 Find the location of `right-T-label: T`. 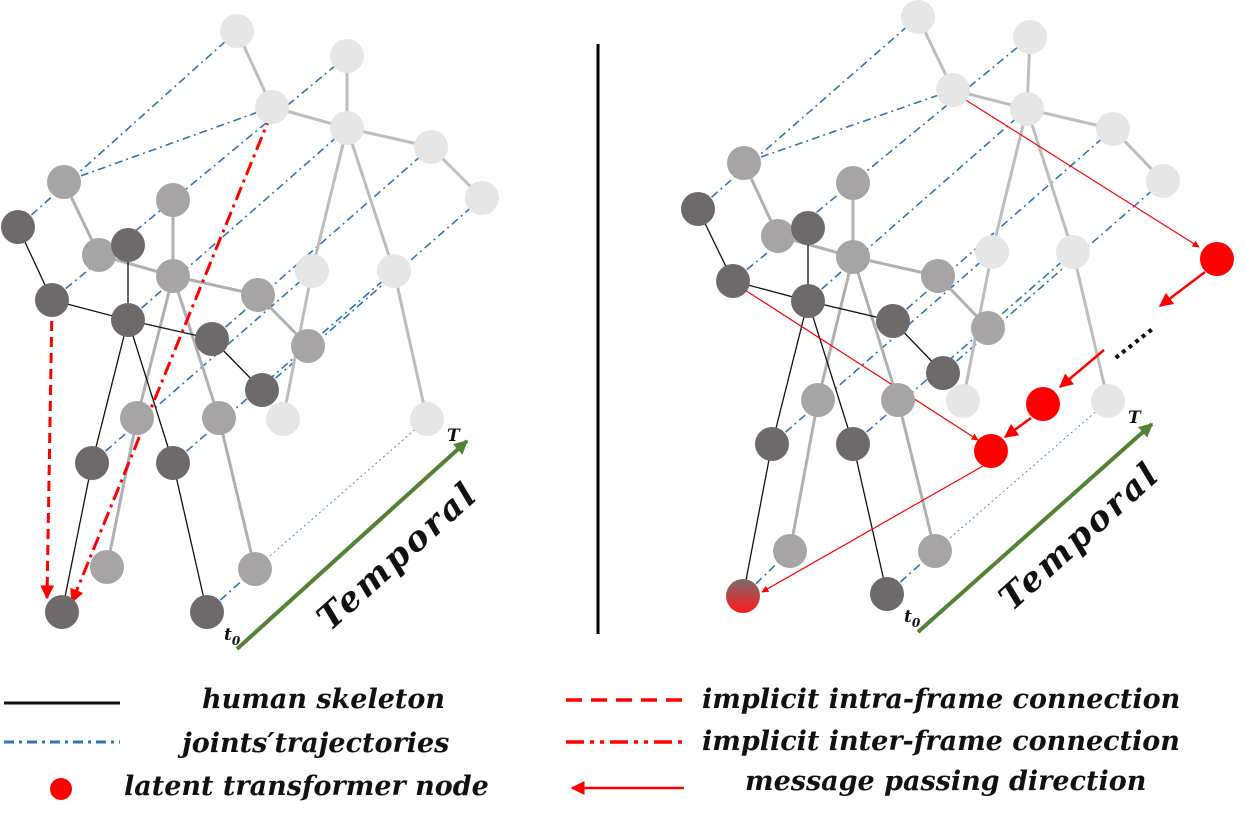

right-T-label: T is located at coordinates (1135, 418).